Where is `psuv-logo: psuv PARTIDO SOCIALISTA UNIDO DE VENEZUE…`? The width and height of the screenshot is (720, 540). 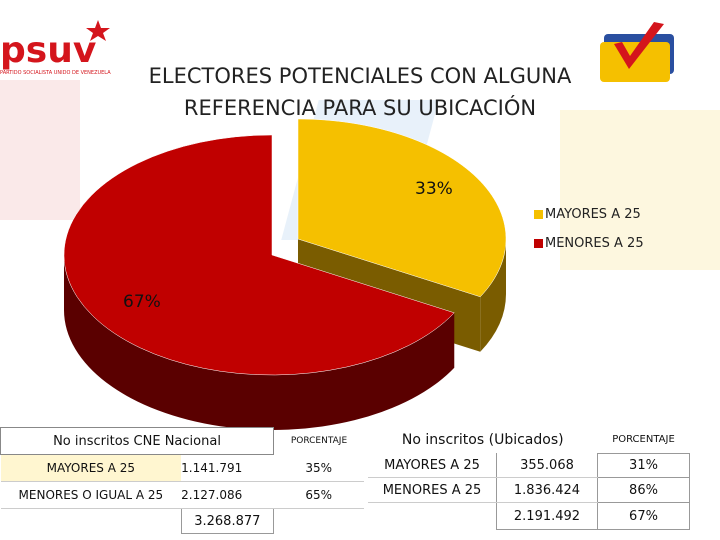
psuv-logo: psuv PARTIDO SOCIALISTA UNIDO DE VENEZUE… is located at coordinates (65, 48).